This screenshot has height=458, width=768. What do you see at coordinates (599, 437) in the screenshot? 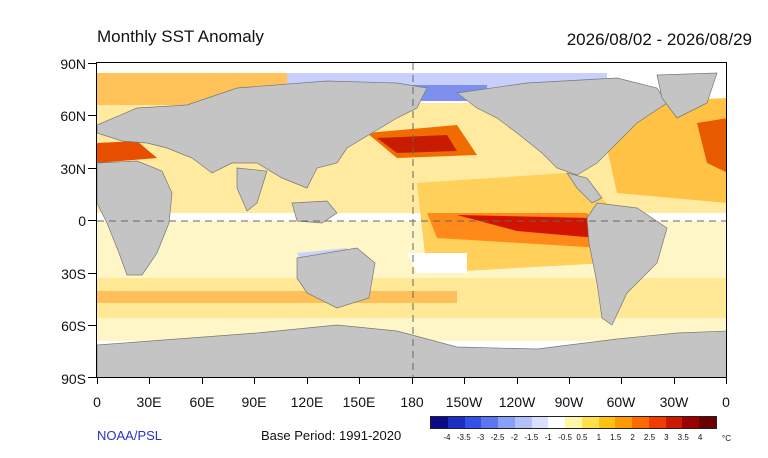
I see `colorbar-tick-label: 1` at bounding box center [599, 437].